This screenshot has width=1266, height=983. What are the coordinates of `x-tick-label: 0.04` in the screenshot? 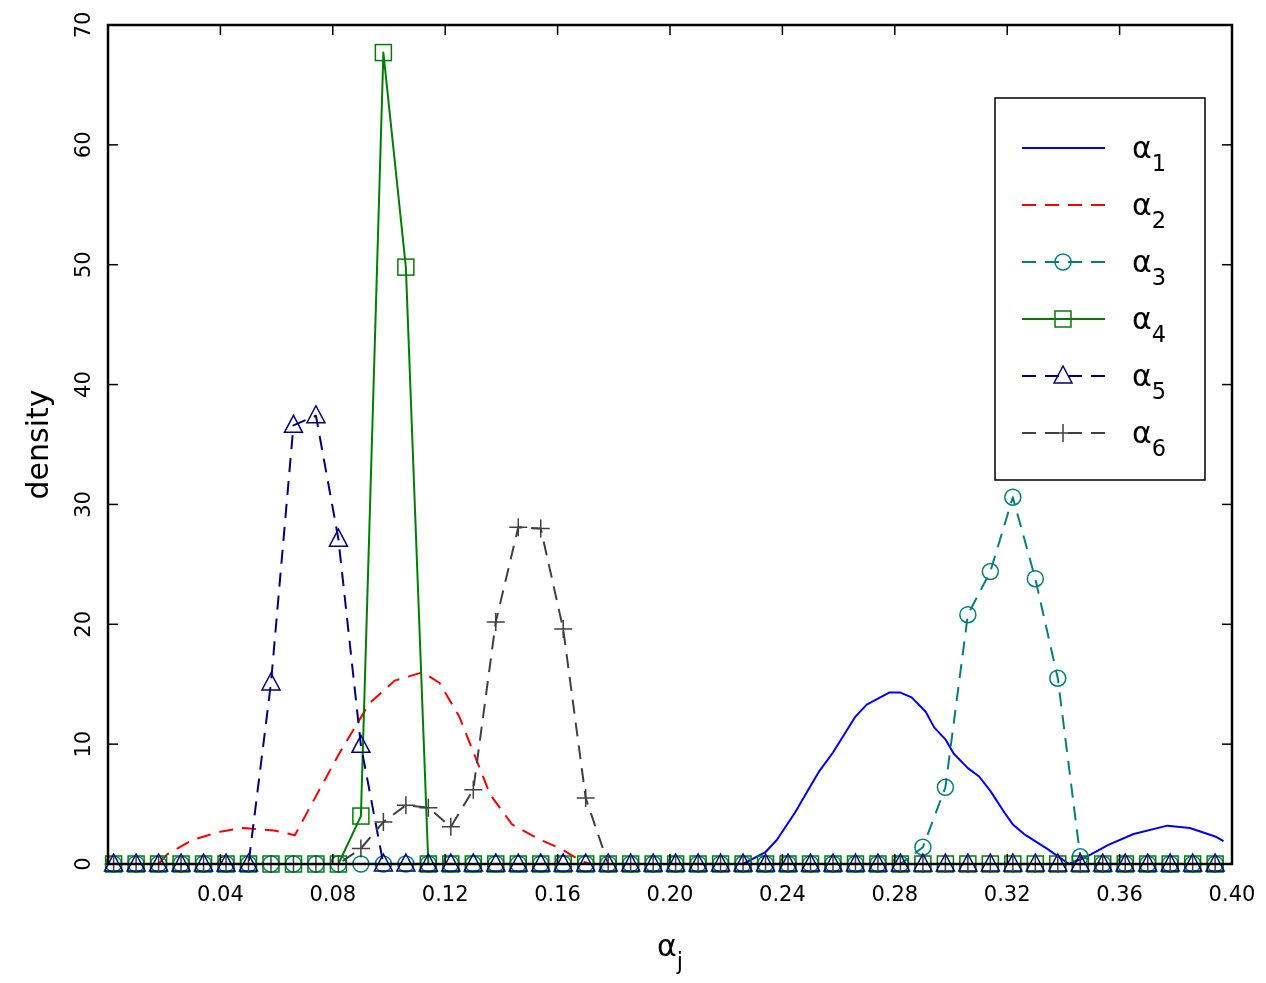 It's located at (220, 894).